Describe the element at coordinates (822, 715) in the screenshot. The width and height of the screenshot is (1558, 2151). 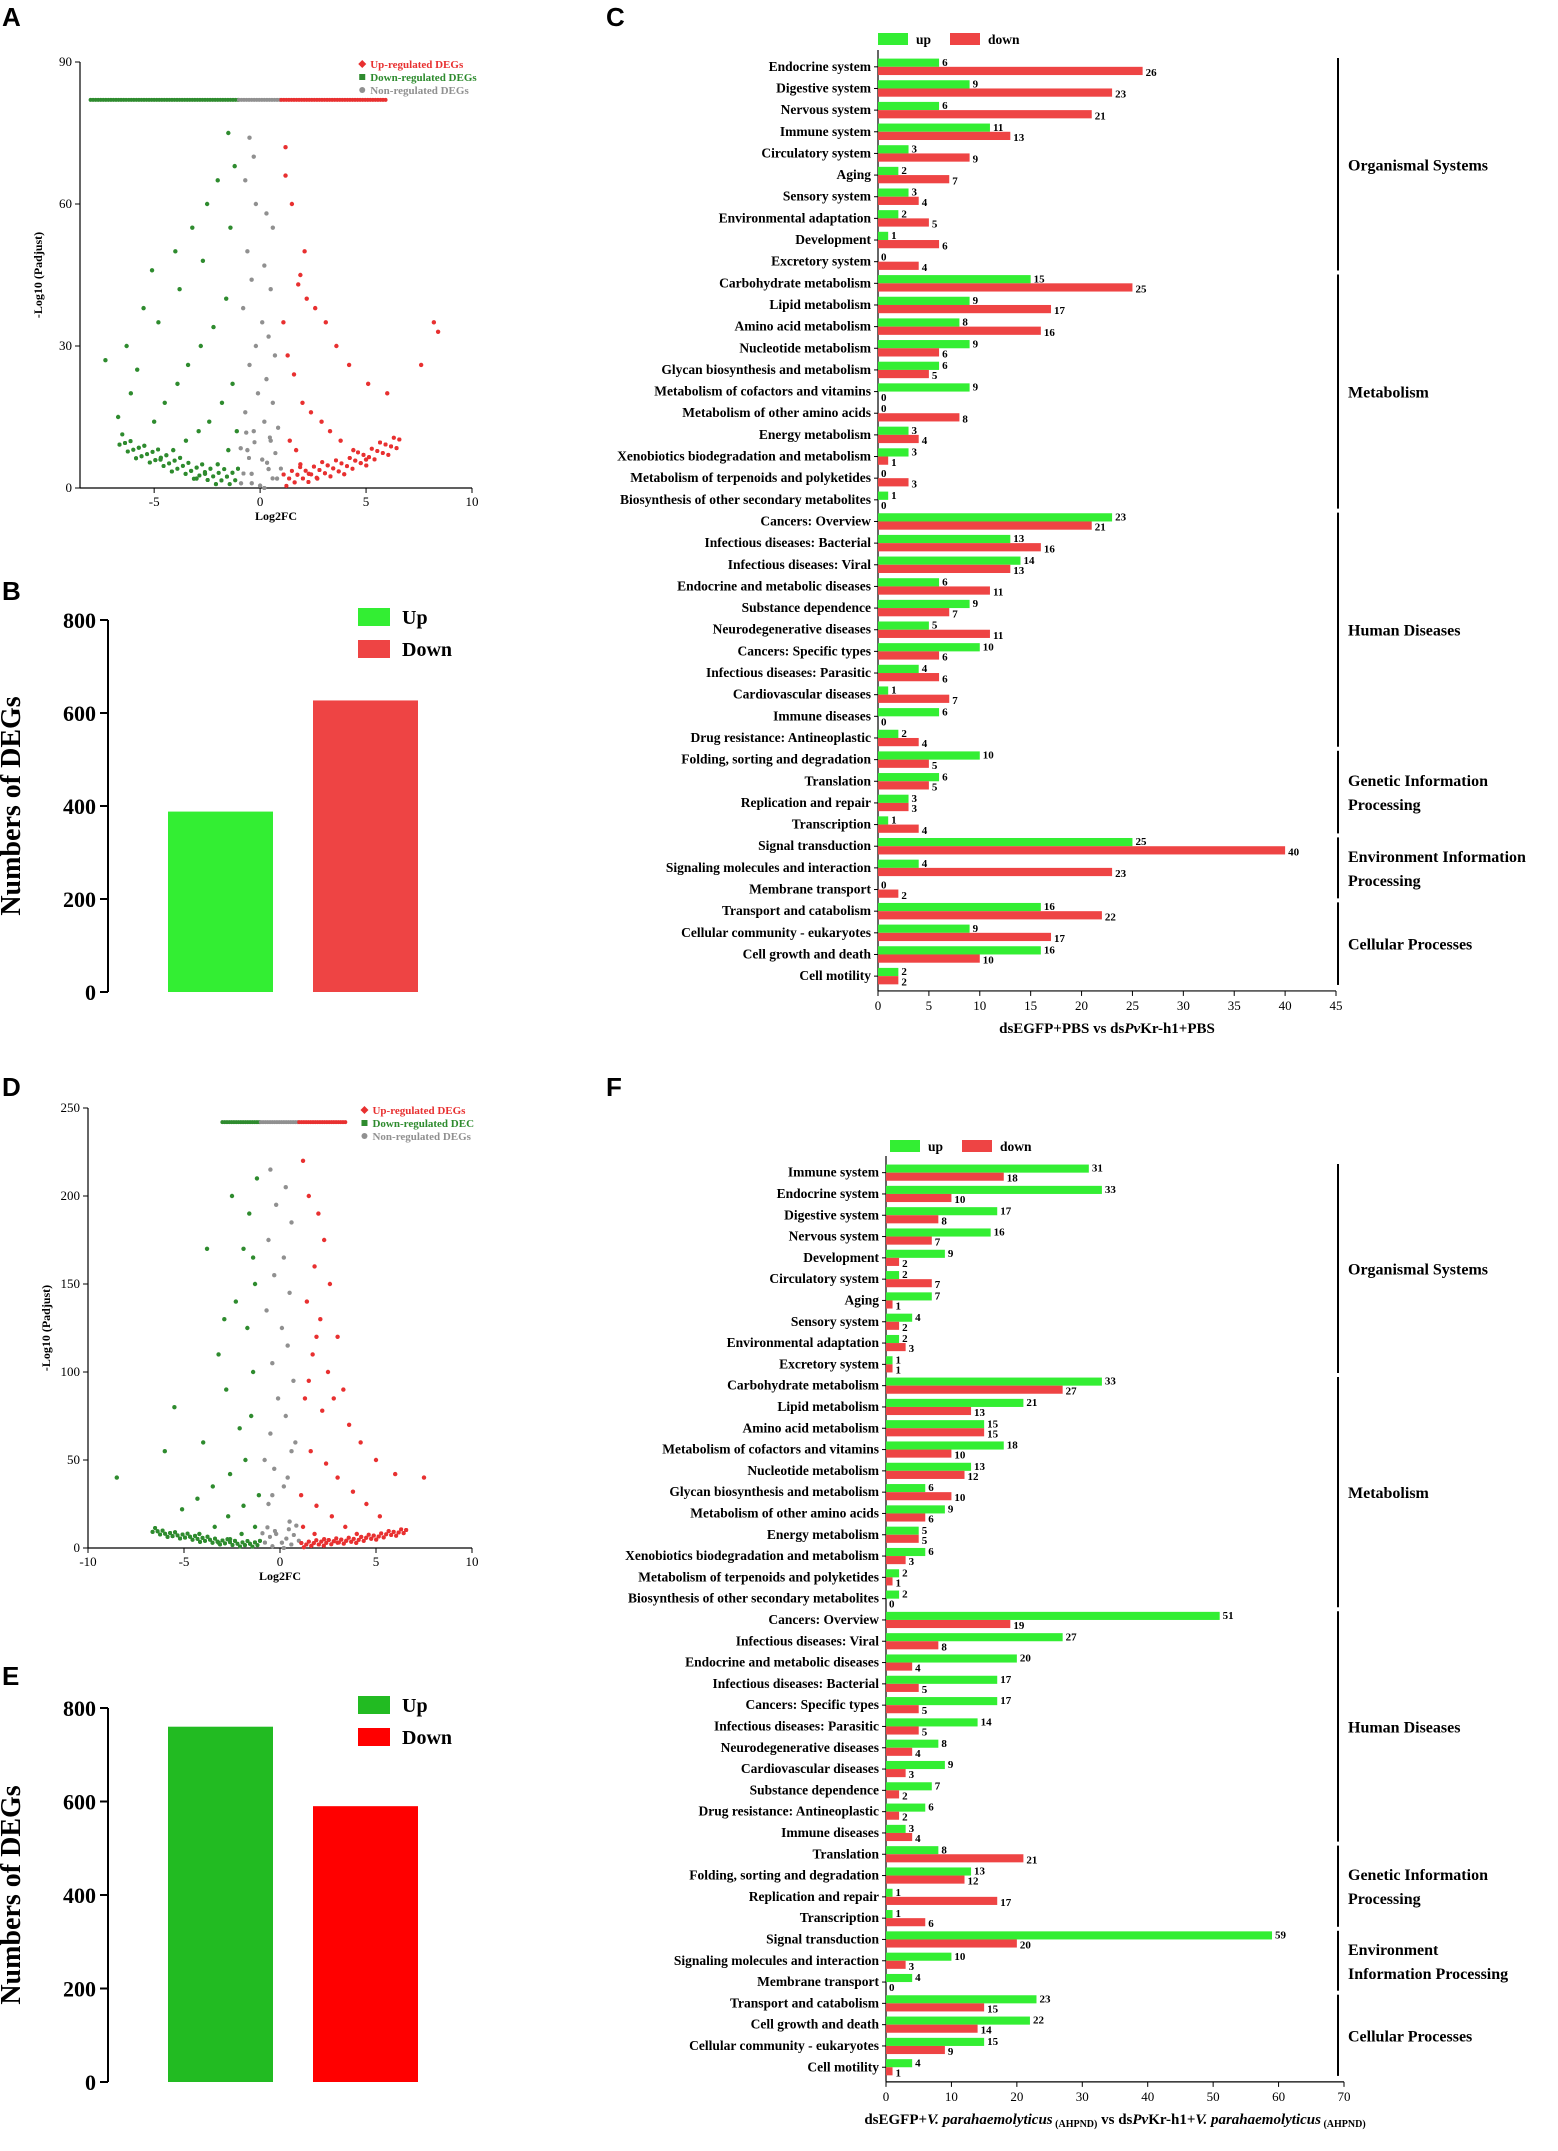
I see `category-label: Immune diseases` at that location.